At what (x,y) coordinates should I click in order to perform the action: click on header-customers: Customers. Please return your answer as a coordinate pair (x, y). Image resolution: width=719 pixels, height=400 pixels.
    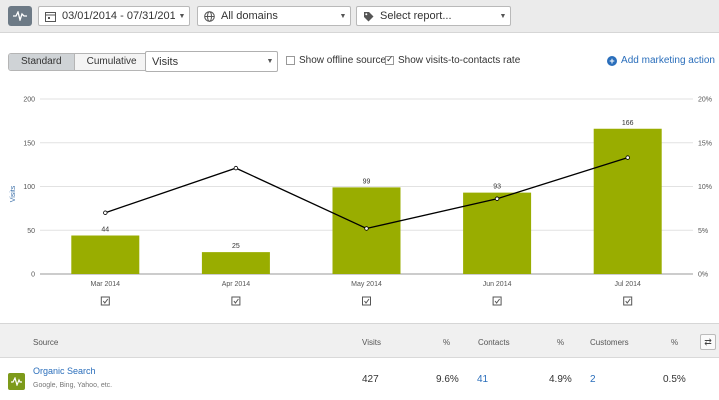
    Looking at the image, I should click on (609, 342).